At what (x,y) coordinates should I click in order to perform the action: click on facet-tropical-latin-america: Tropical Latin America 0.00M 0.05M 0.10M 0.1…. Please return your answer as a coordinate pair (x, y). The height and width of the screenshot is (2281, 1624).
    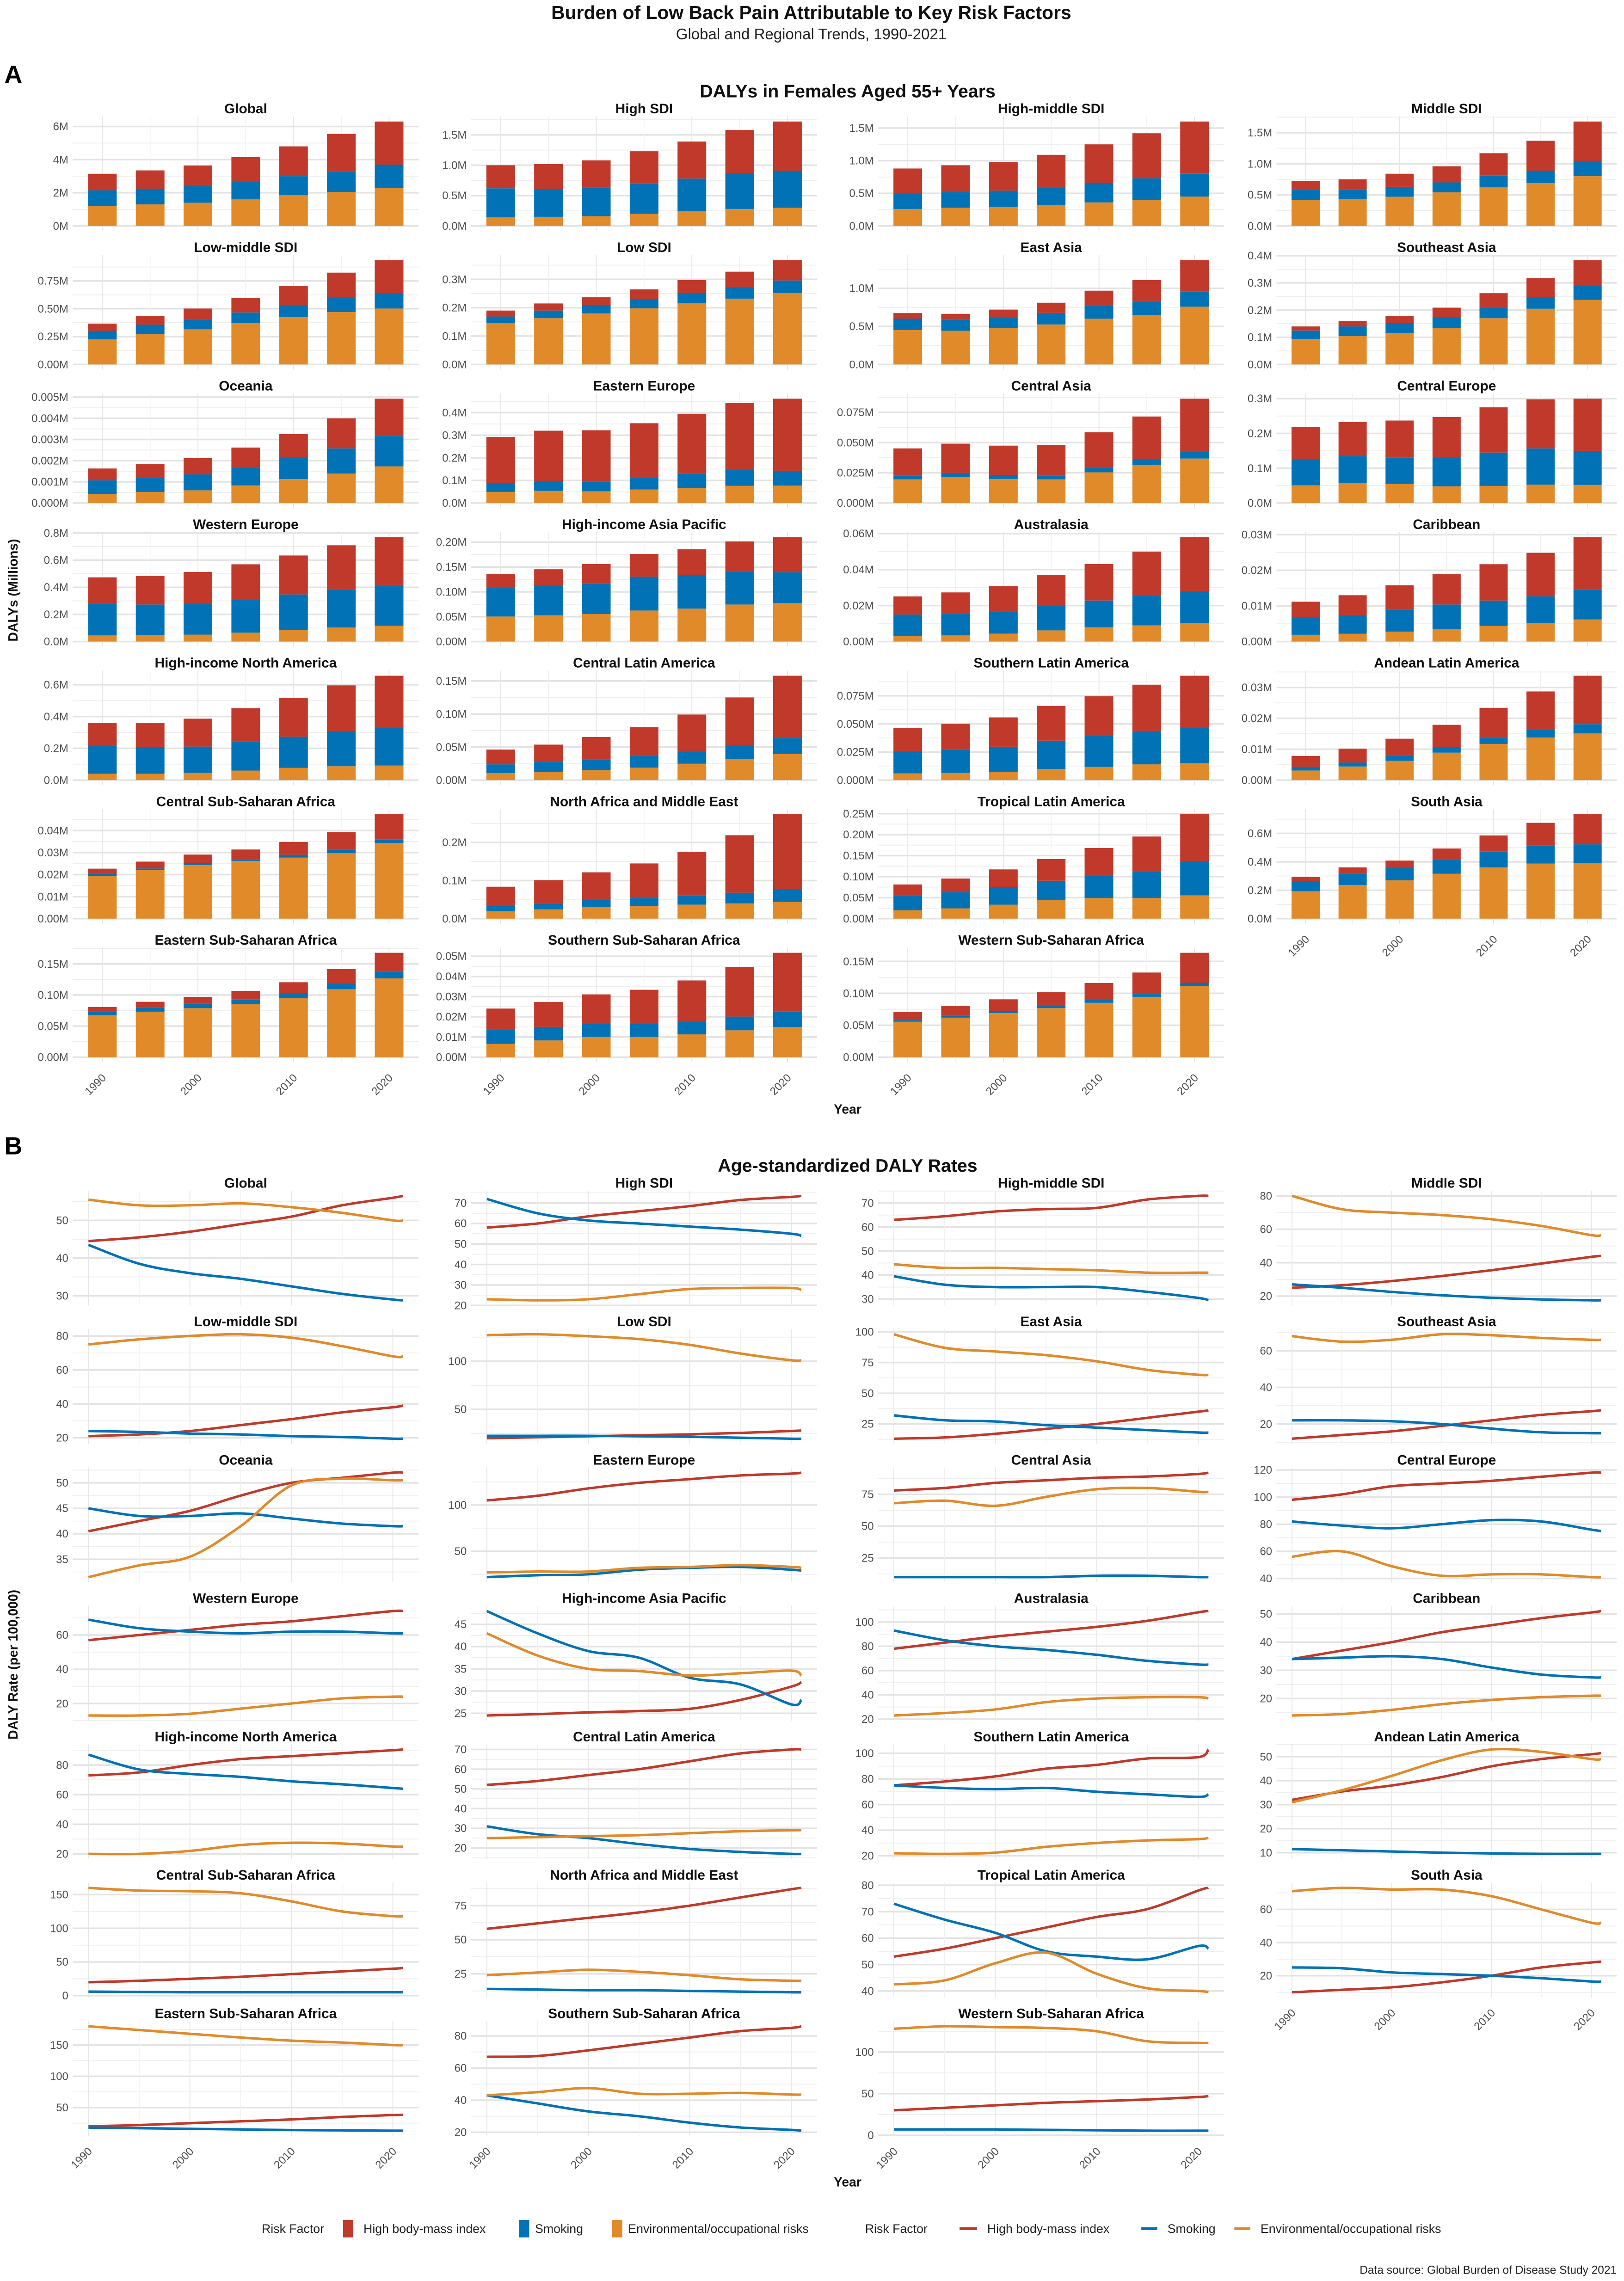
    Looking at the image, I should click on (1033, 859).